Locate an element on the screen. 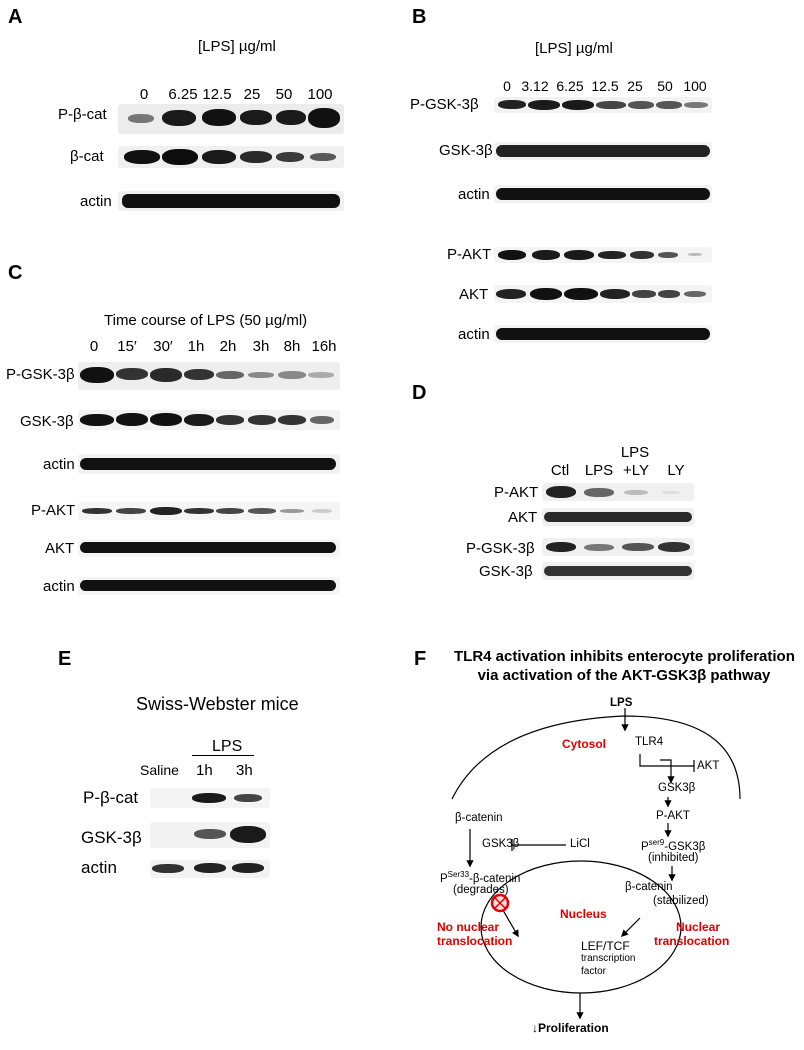  blot-a-pbcat is located at coordinates (231, 119).